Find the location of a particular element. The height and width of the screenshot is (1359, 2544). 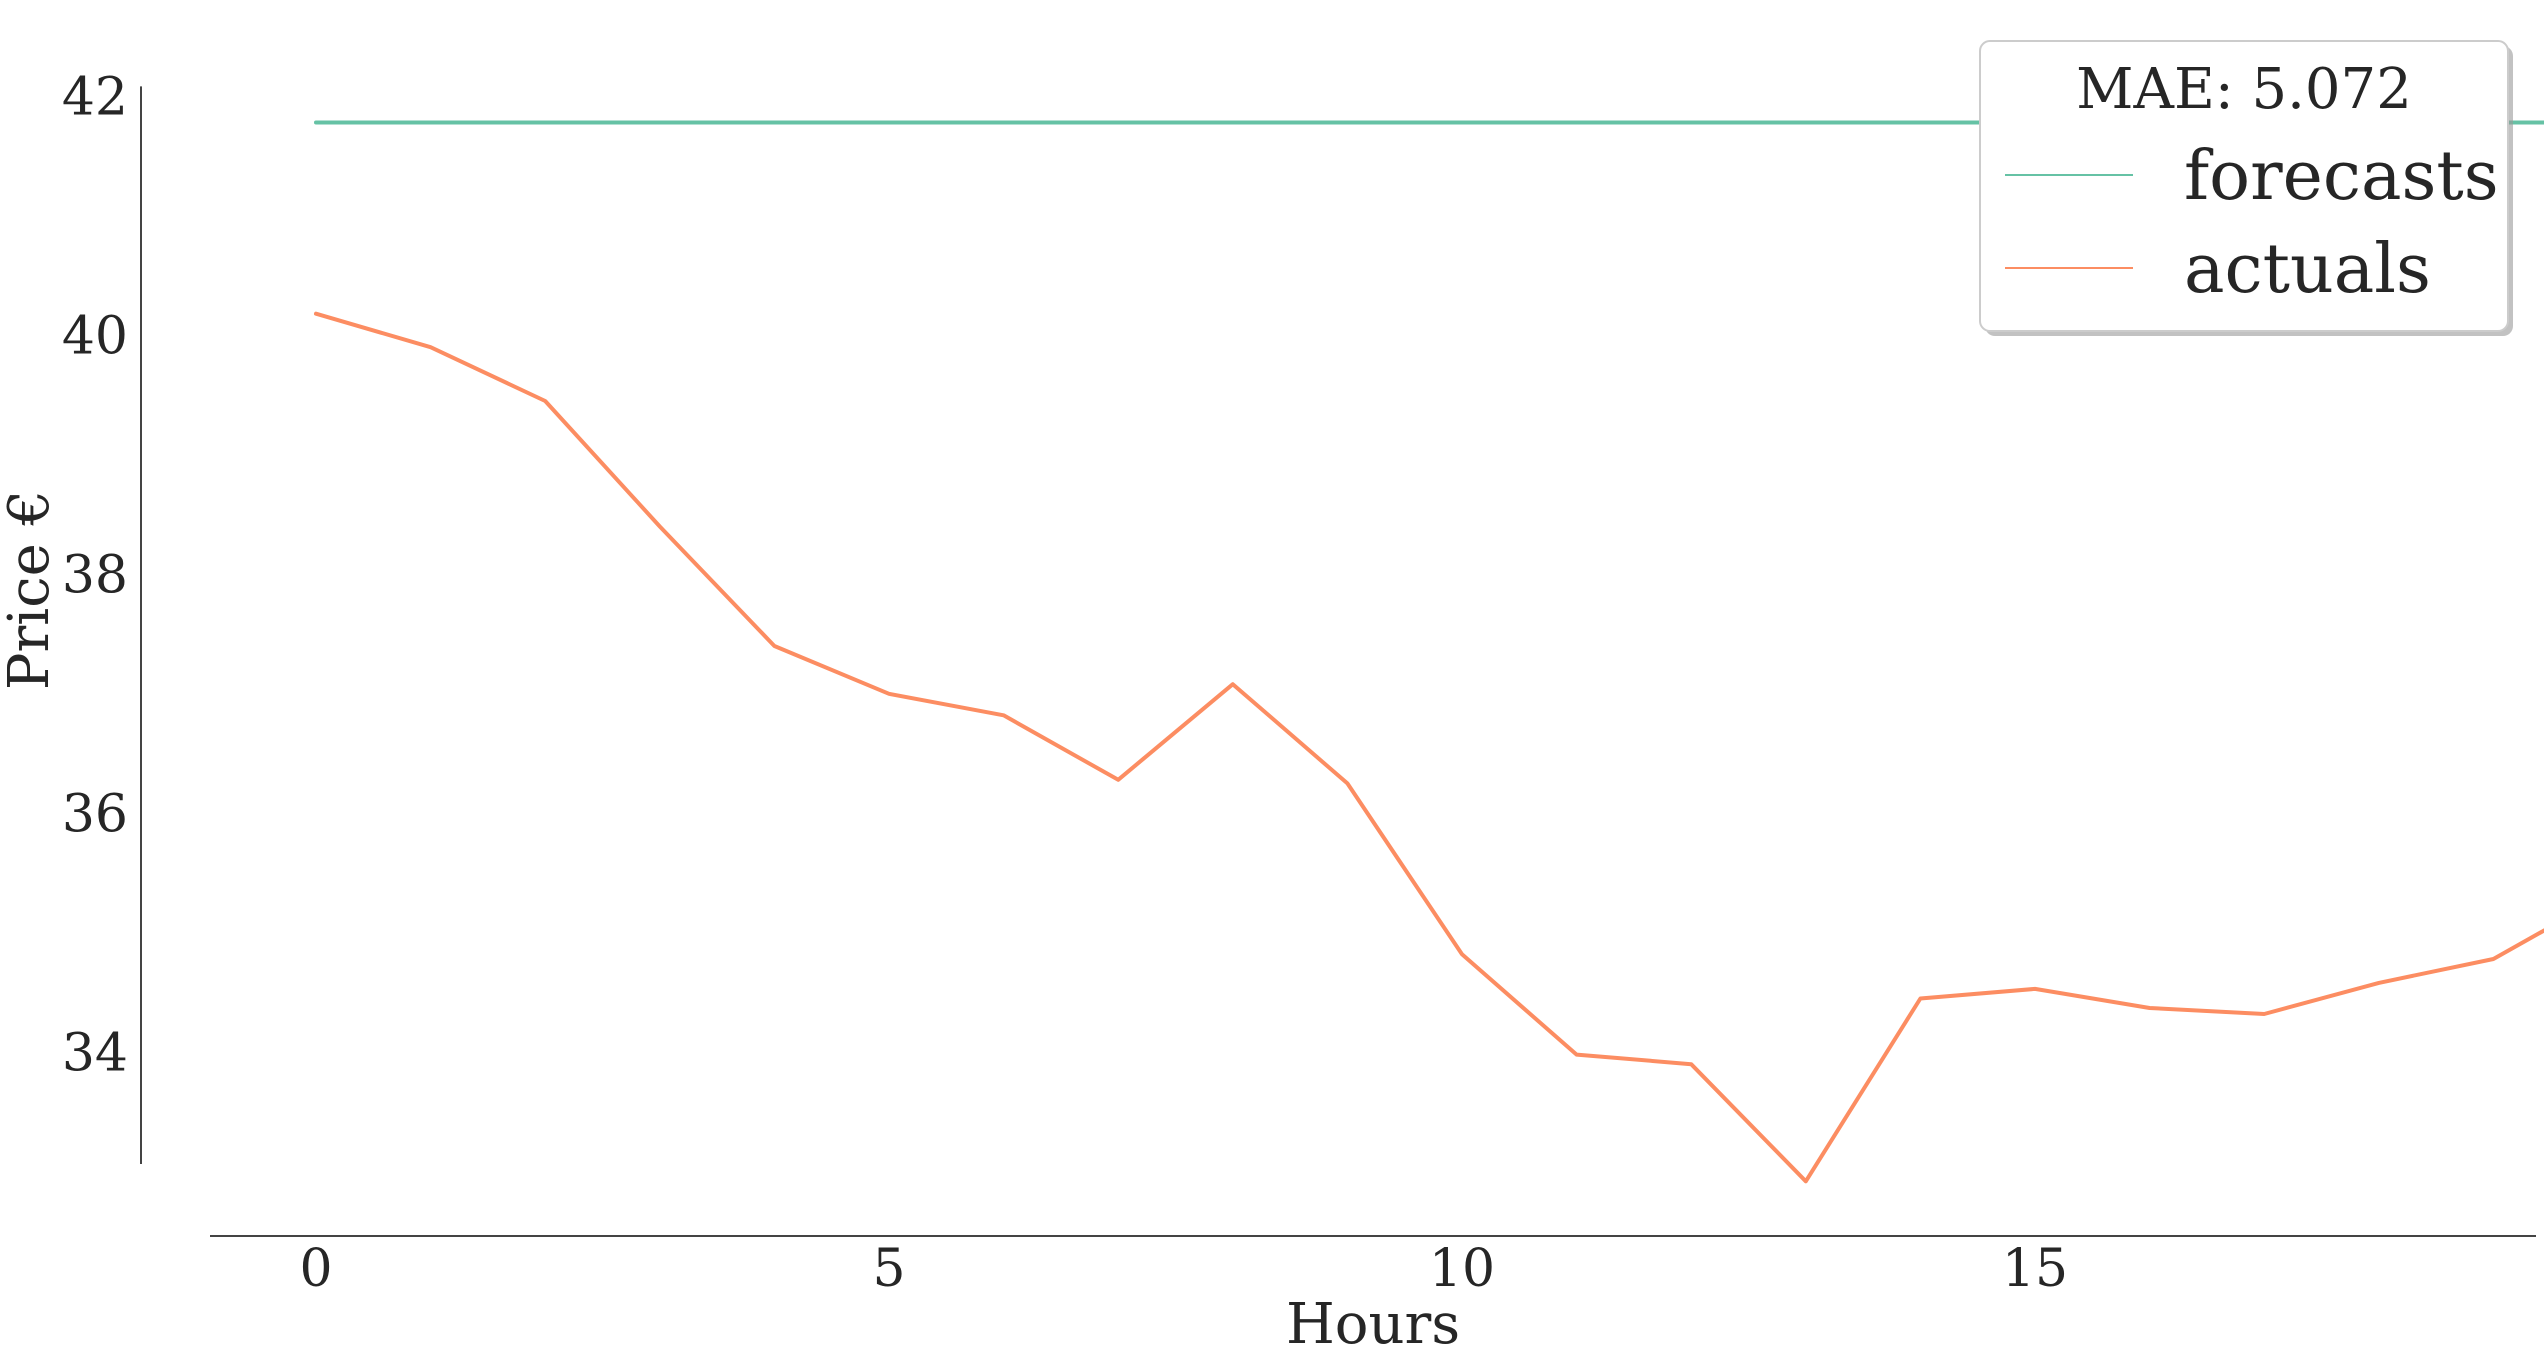

y-tick-label-40: 40 is located at coordinates (95, 336).